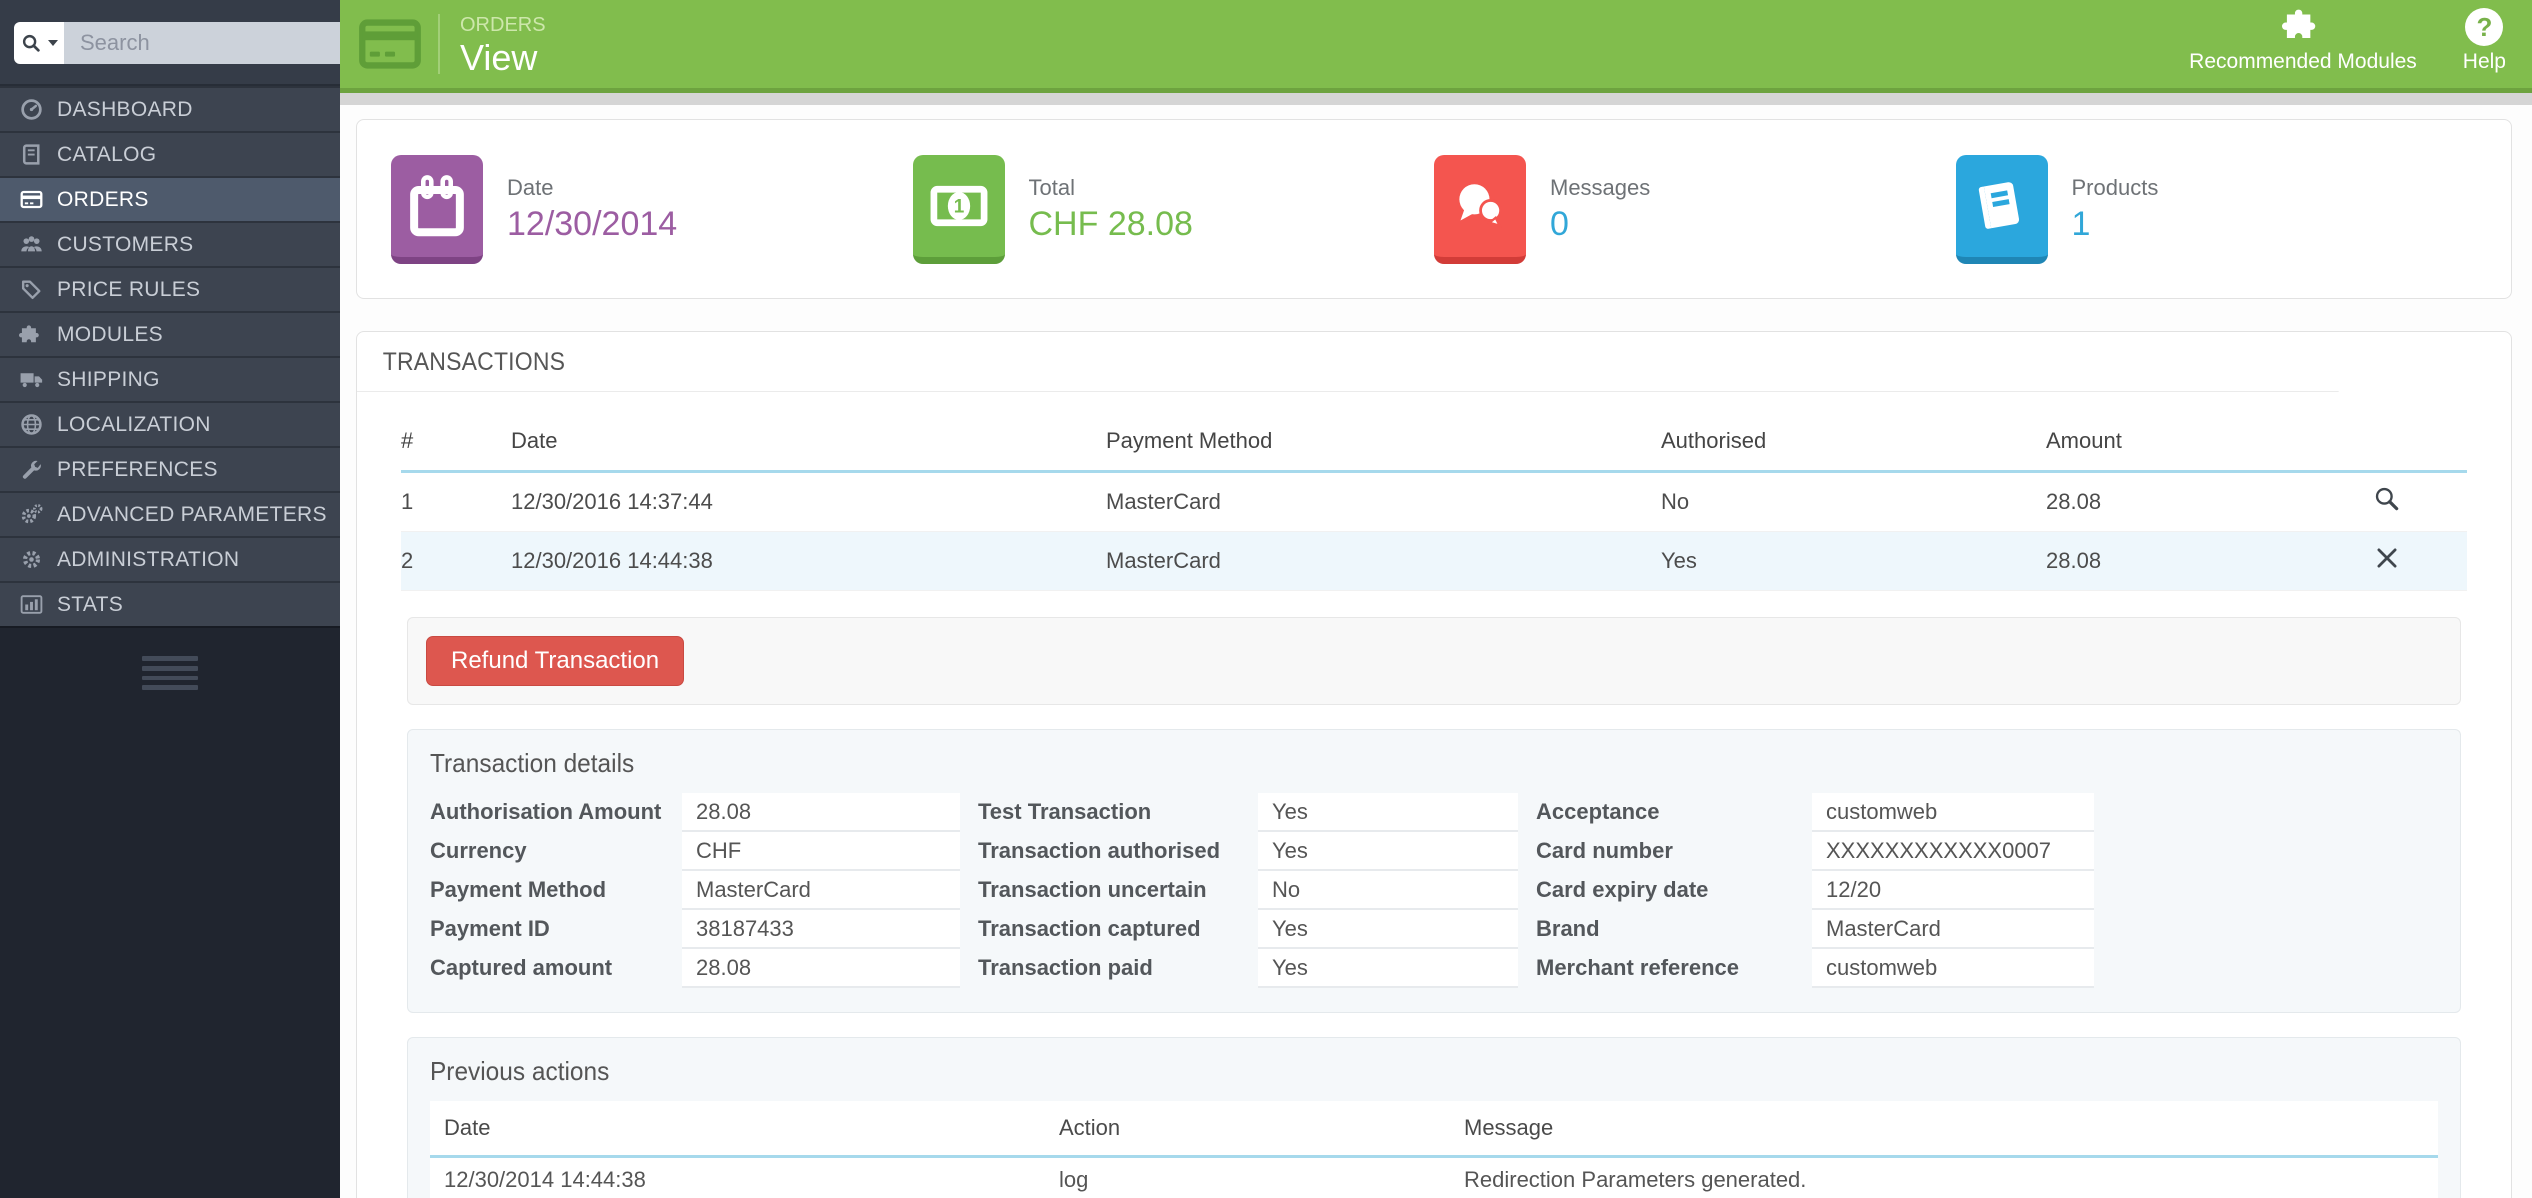 This screenshot has width=2532, height=1198. I want to click on sidebar-item-modules: MODULES, so click(170, 333).